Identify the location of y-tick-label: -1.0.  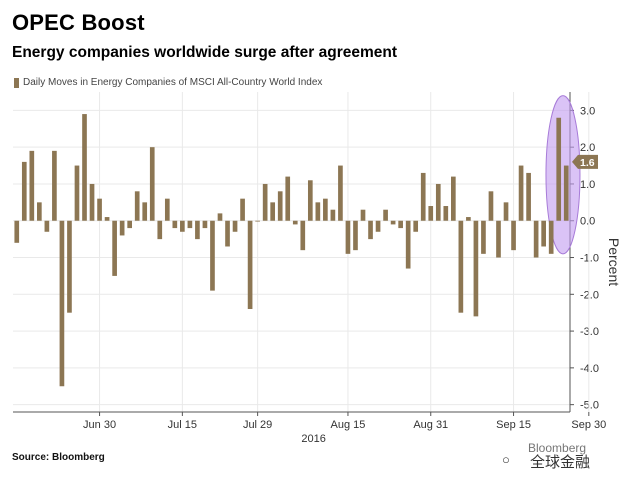
(589, 259).